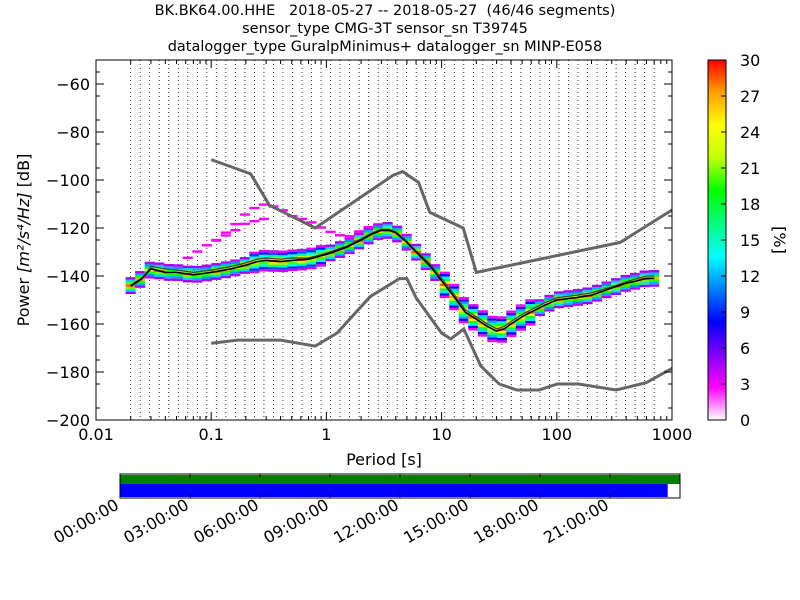  What do you see at coordinates (394, 490) in the screenshot?
I see `data-bar` at bounding box center [394, 490].